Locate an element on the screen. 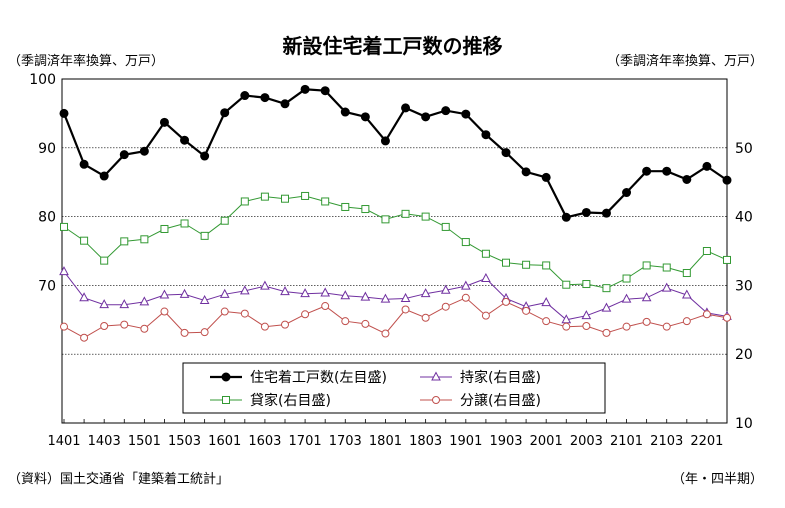 Image resolution: width=785 pixels, height=508 pixels. x-axis-tick-label: 1701 is located at coordinates (305, 441).